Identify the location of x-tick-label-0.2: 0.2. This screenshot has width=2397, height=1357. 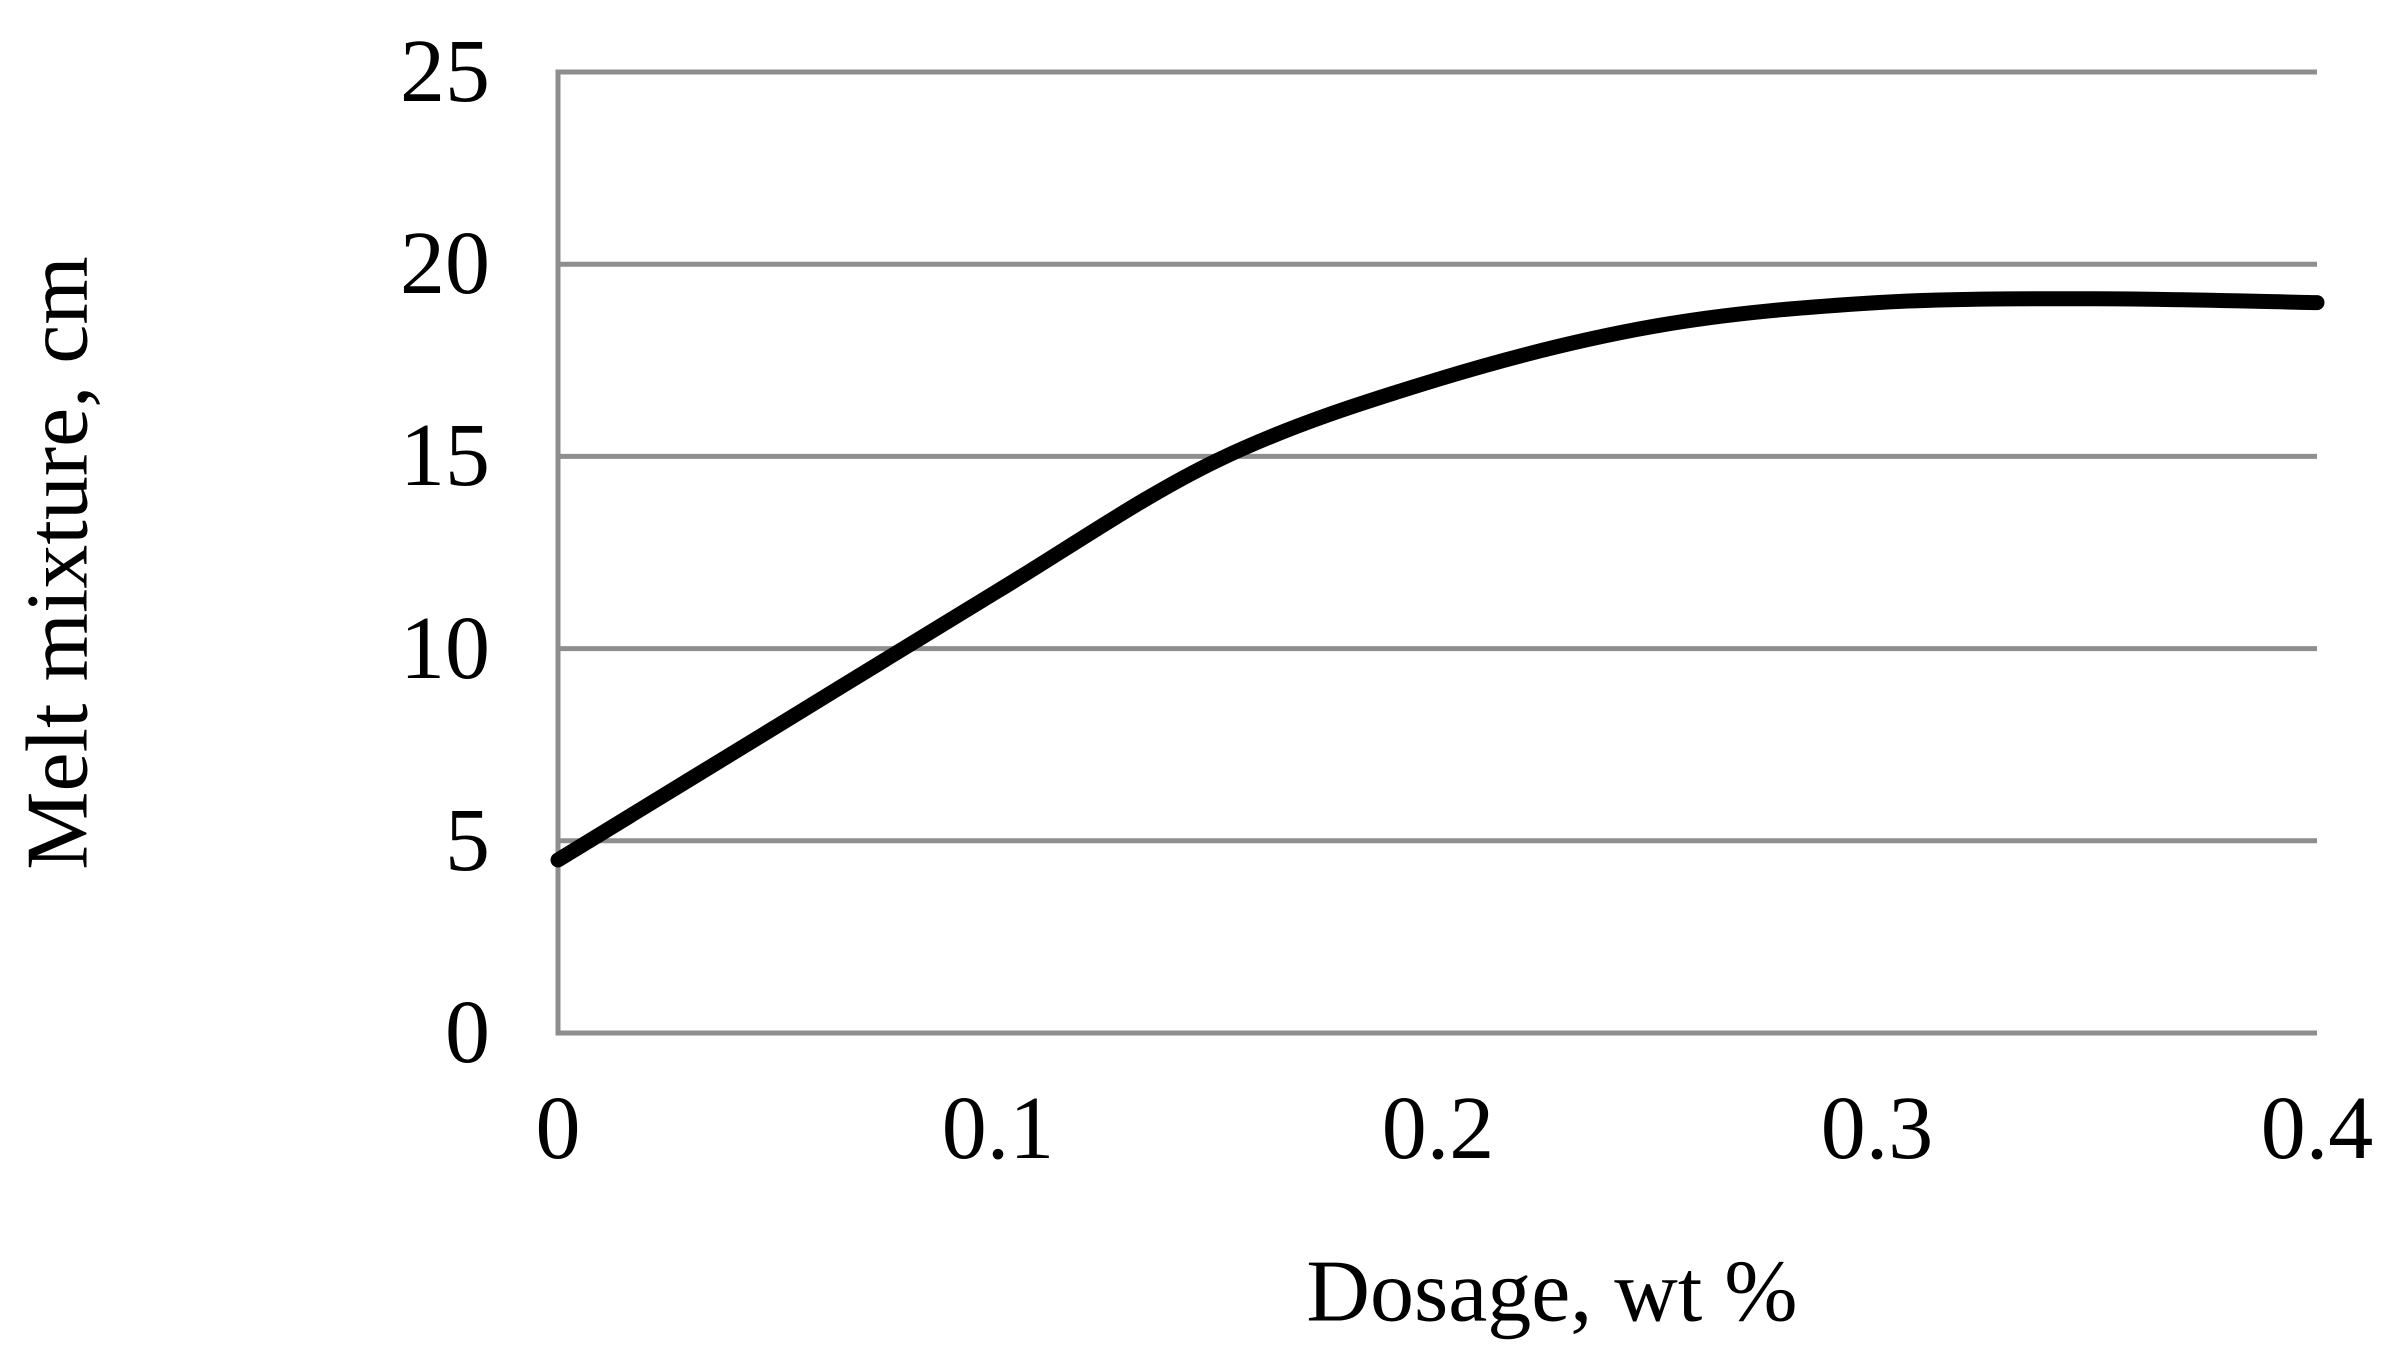
(1438, 1128).